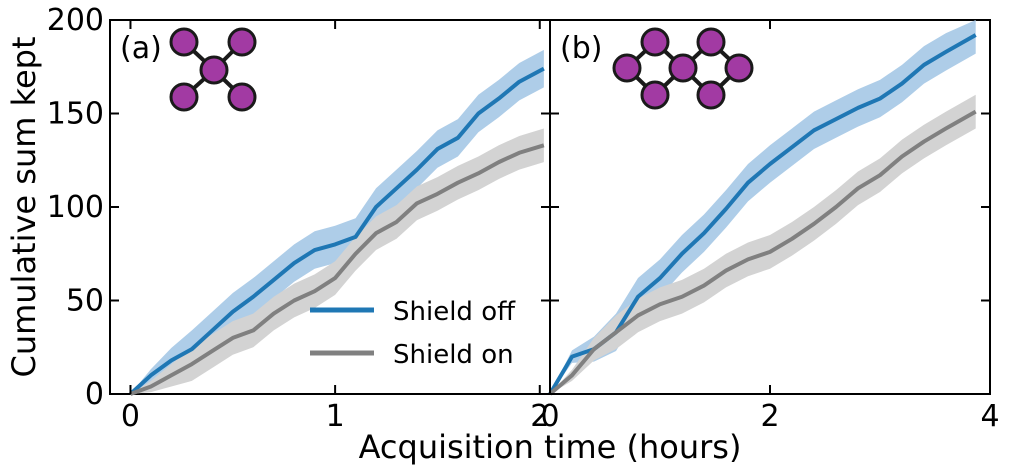 This screenshot has width=1017, height=468. Describe the element at coordinates (335, 416) in the screenshot. I see `x-tick-label-a: 1` at that location.